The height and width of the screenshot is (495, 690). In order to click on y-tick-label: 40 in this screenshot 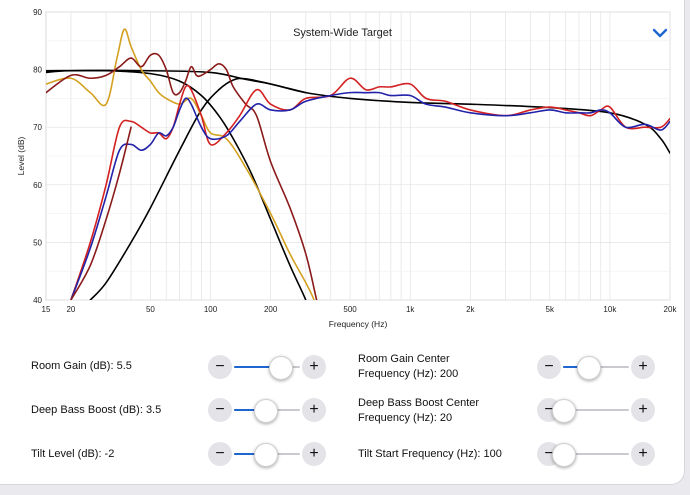, I will do `click(37, 300)`.